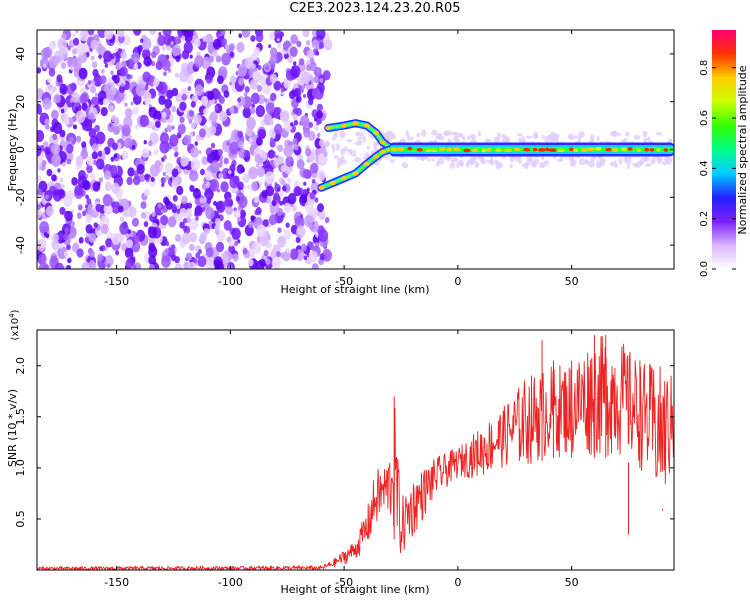 The height and width of the screenshot is (604, 750). Describe the element at coordinates (344, 281) in the screenshot. I see `spectrogram-x-tick-label: -50` at that location.